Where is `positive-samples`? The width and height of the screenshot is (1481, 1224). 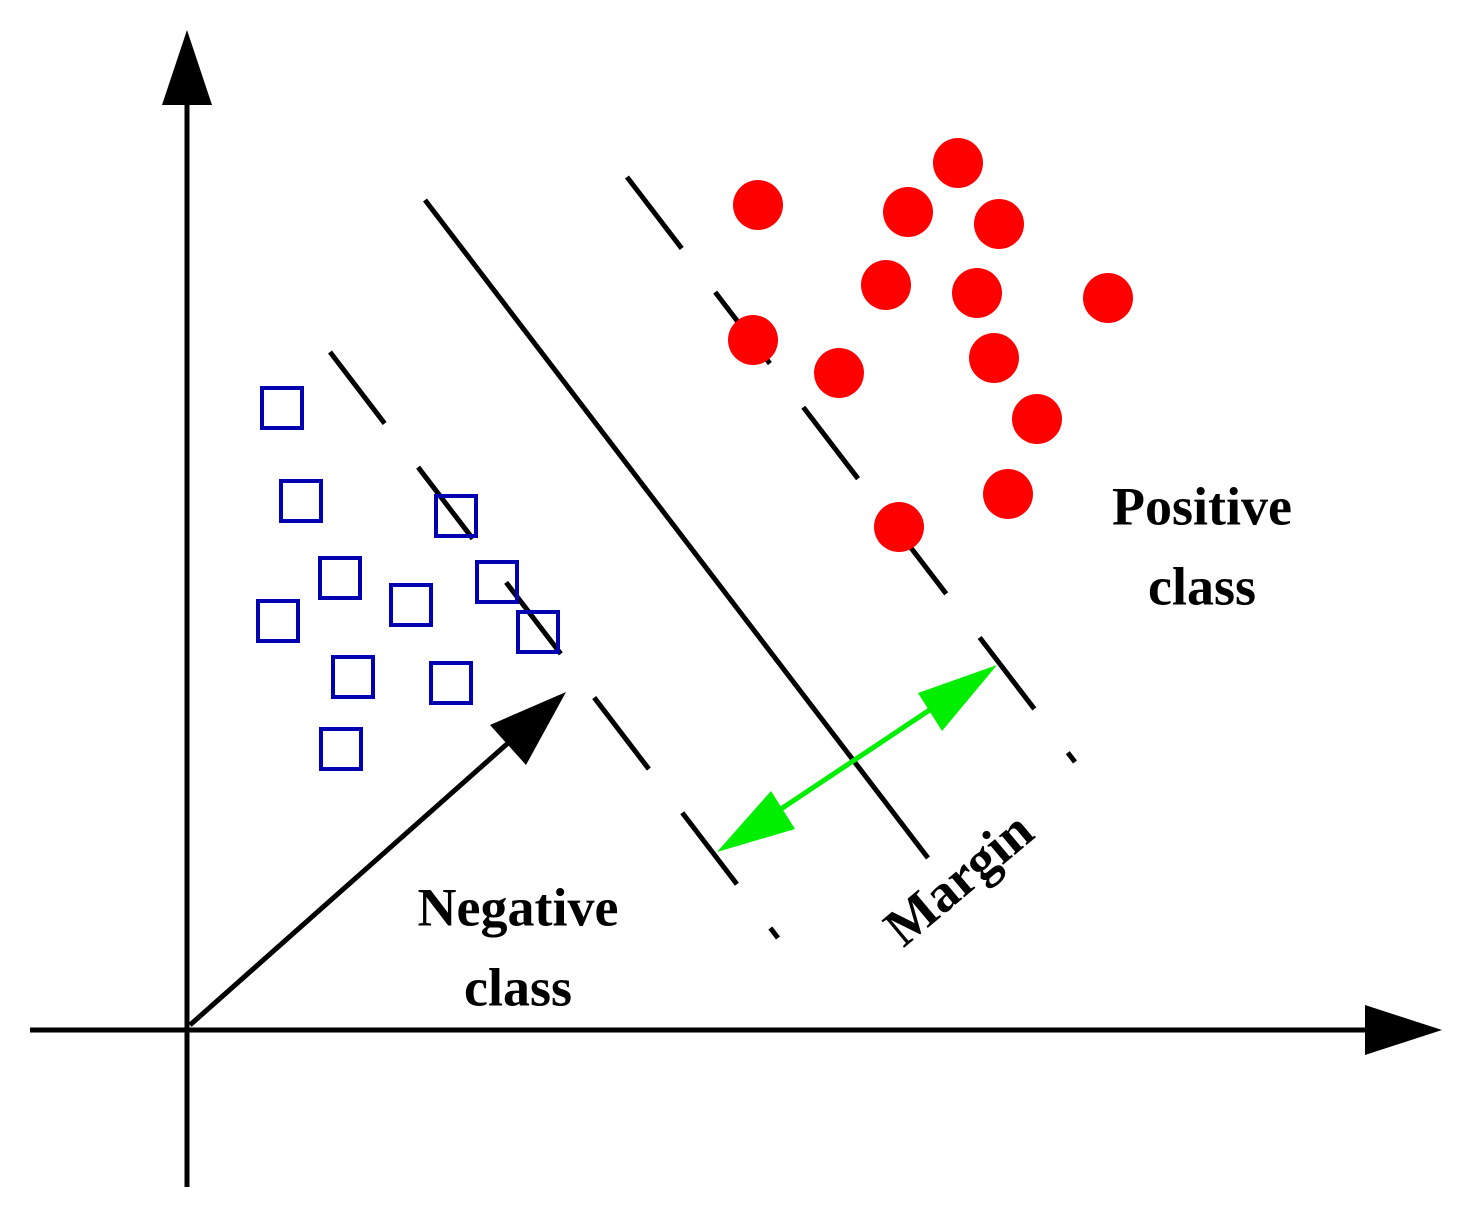 positive-samples is located at coordinates (930, 345).